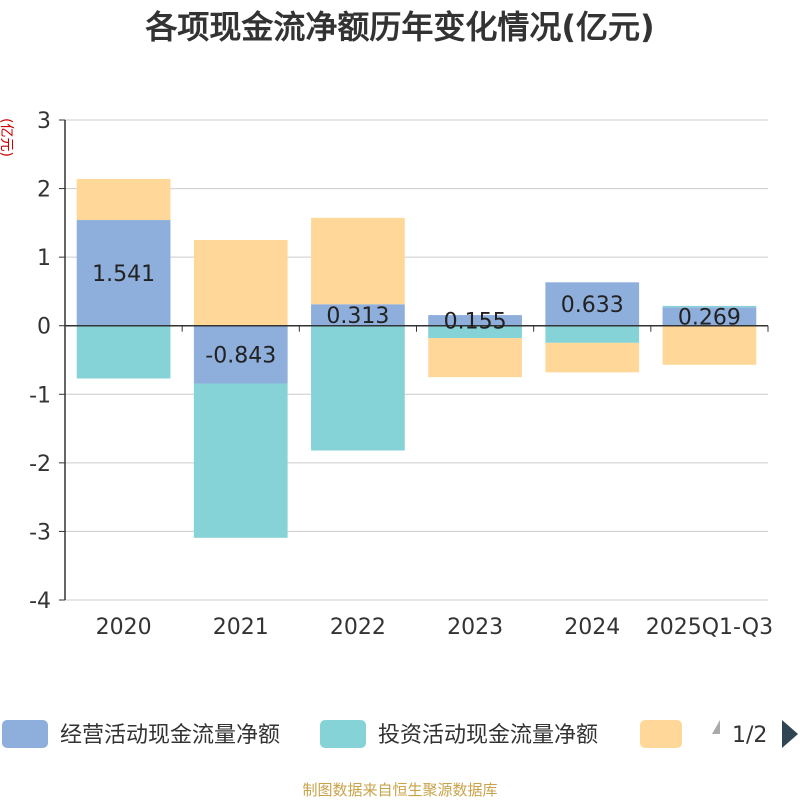 The width and height of the screenshot is (800, 800). I want to click on legend-label-investing: 投资活动现金流量净额, so click(488, 735).